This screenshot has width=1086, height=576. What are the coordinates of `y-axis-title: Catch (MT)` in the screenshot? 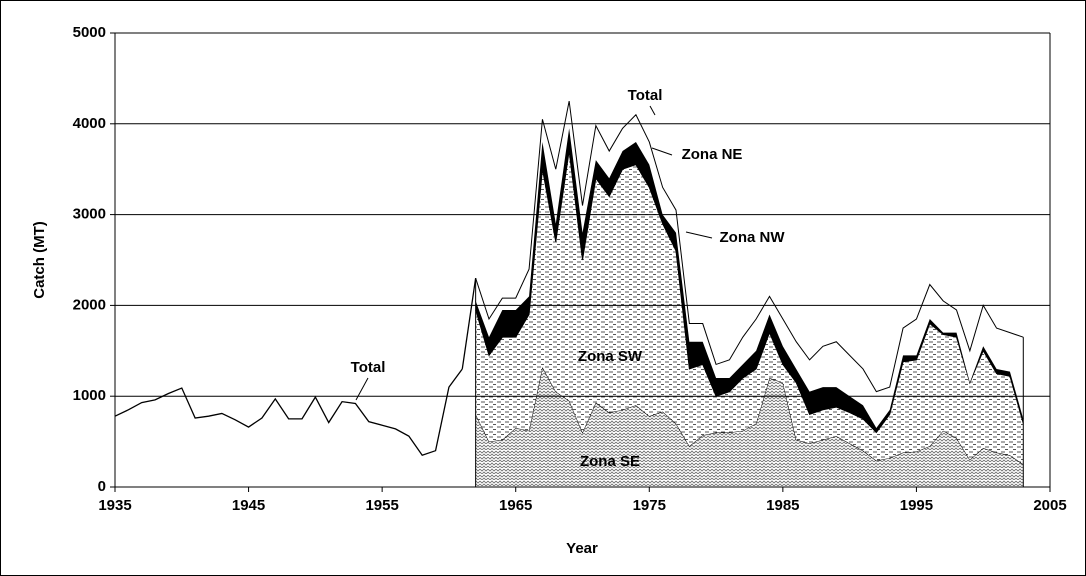 It's located at (39, 260).